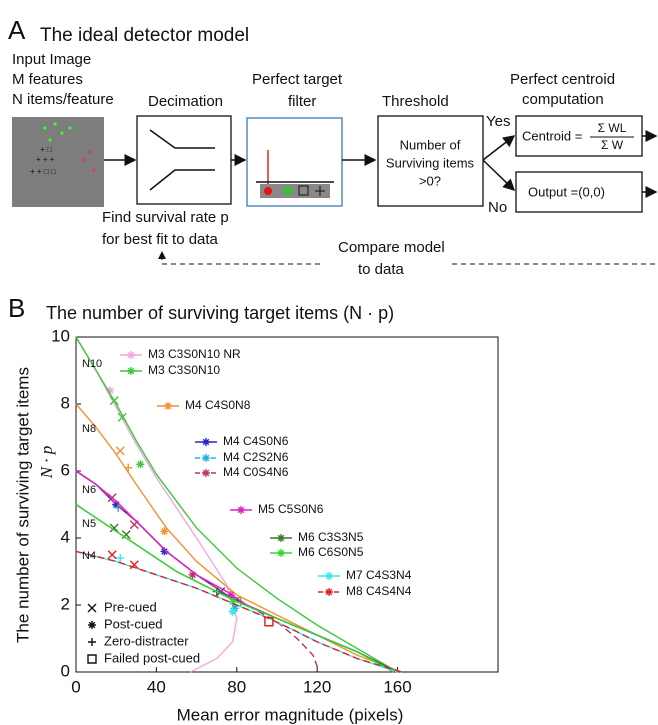 The height and width of the screenshot is (725, 658). What do you see at coordinates (563, 99) in the screenshot?
I see `step-label: computation` at bounding box center [563, 99].